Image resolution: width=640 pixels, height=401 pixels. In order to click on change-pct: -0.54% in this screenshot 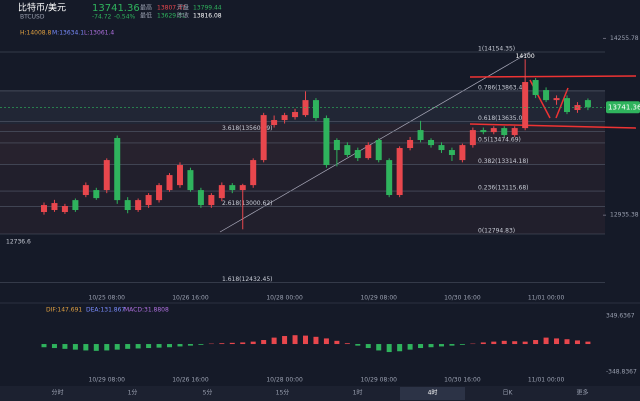, I will do `click(125, 17)`.